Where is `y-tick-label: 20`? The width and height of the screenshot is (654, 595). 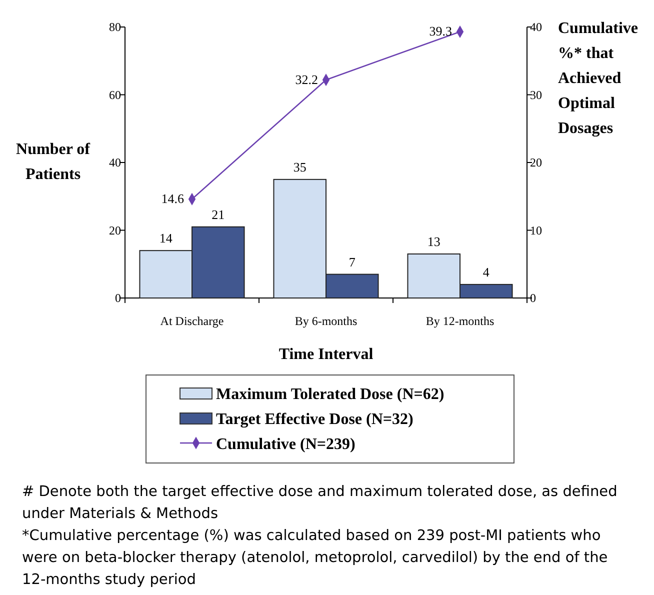
y-tick-label: 20 is located at coordinates (115, 230).